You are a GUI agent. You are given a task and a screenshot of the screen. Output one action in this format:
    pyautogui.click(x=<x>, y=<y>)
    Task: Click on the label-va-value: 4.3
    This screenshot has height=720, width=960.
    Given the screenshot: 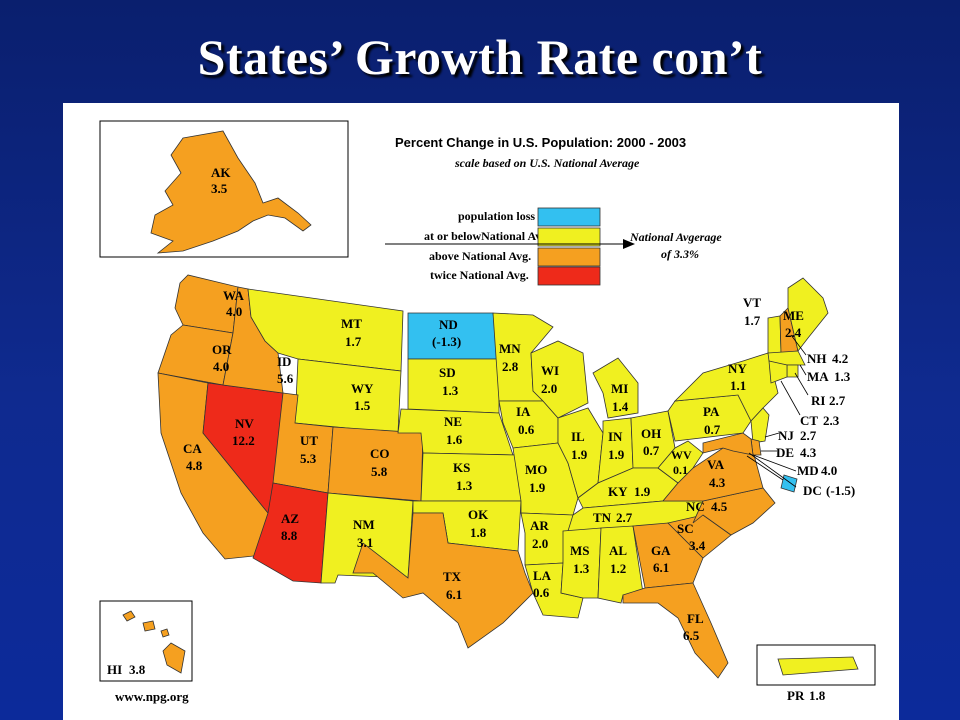 What is the action you would take?
    pyautogui.click(x=717, y=482)
    